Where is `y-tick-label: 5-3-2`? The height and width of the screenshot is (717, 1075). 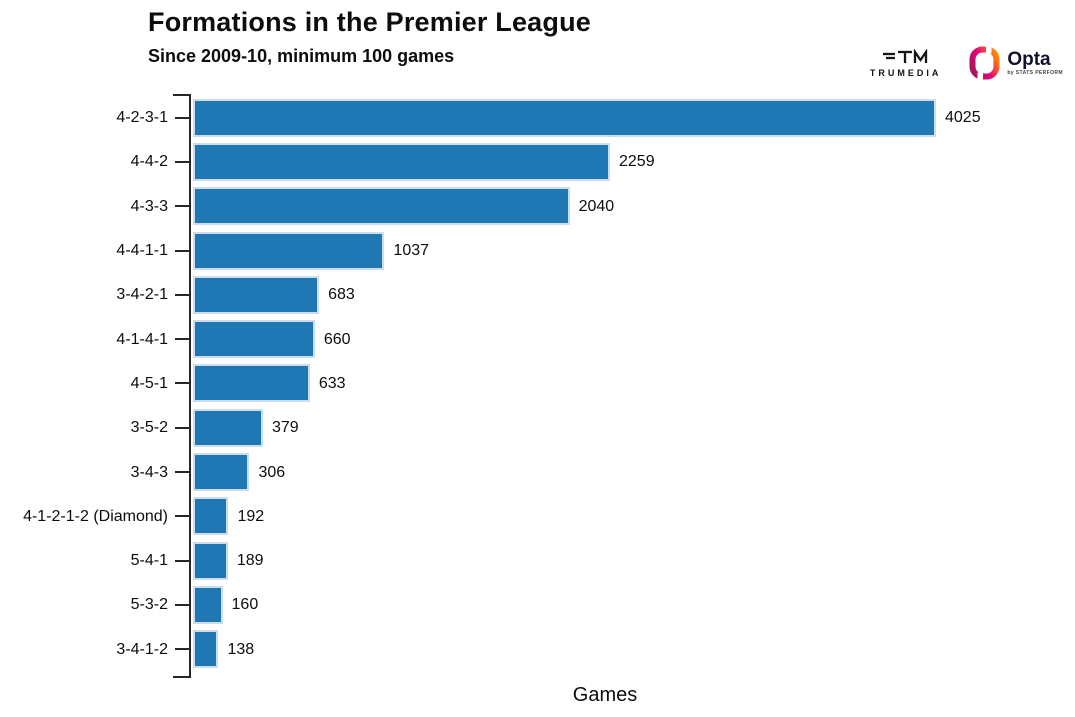 y-tick-label: 5-3-2 is located at coordinates (149, 605).